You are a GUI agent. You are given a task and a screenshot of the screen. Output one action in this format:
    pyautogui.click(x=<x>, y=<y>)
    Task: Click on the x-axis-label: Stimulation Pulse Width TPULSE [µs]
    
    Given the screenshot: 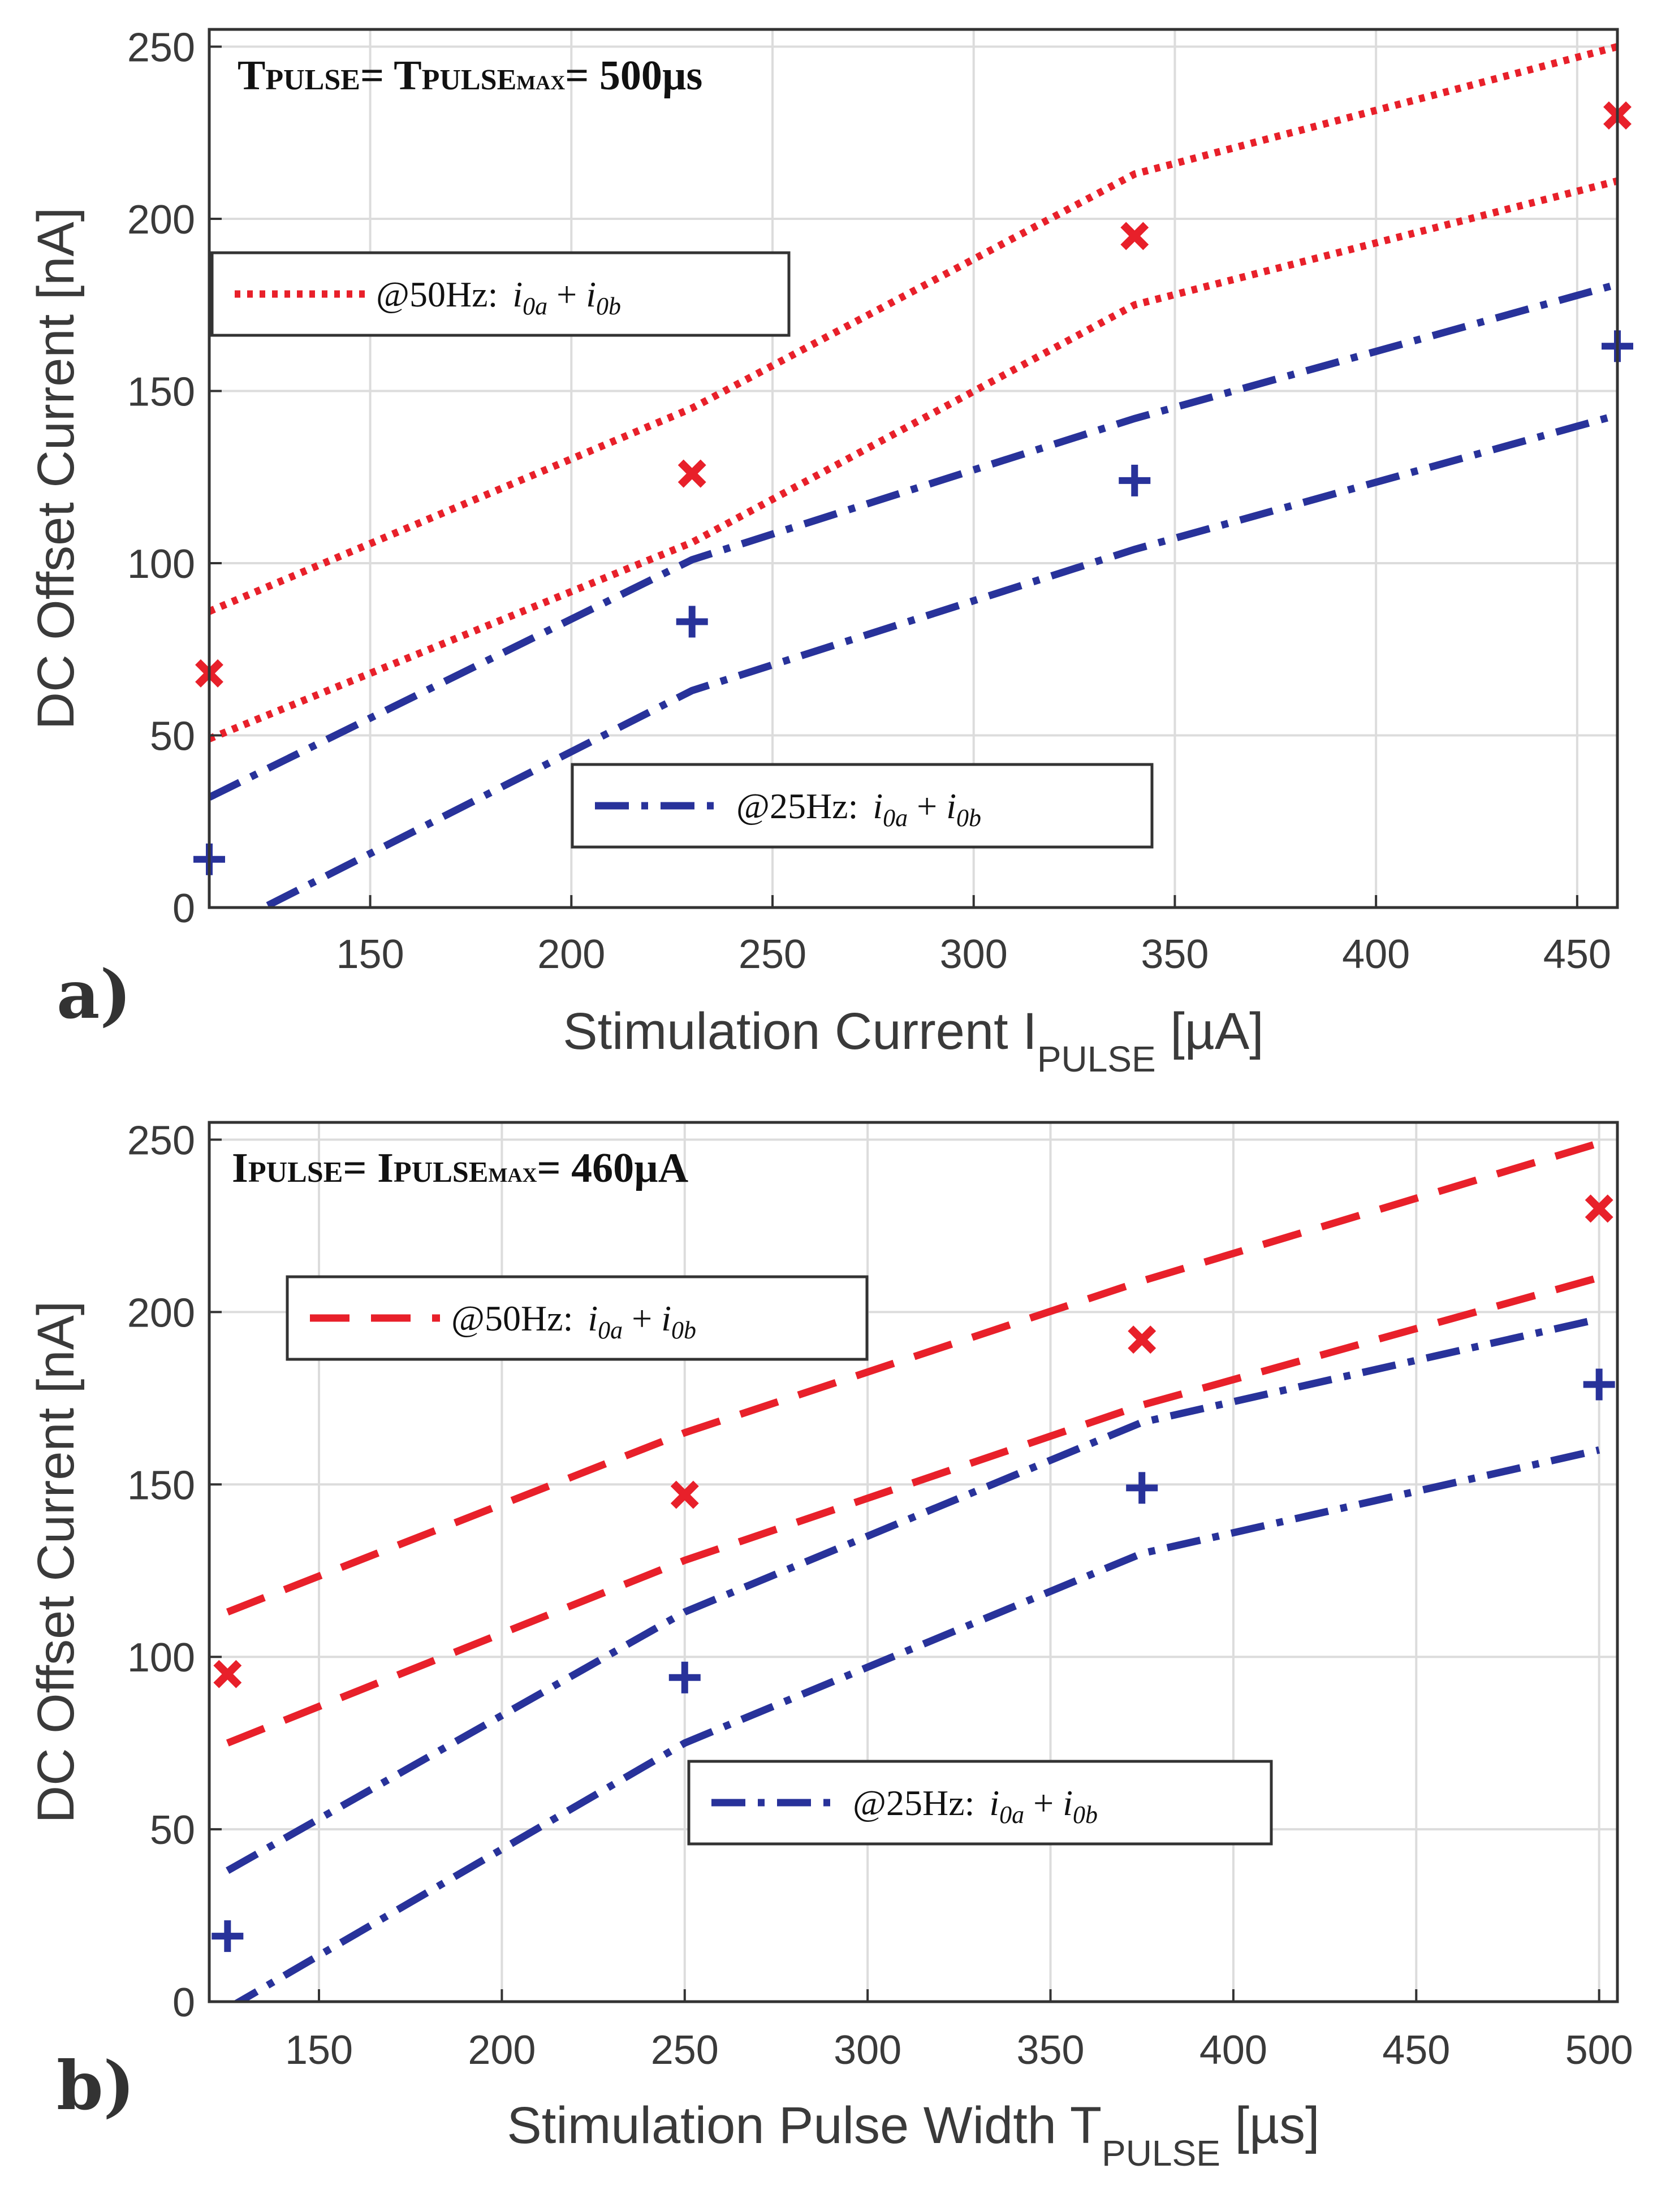 What is the action you would take?
    pyautogui.click(x=913, y=2135)
    